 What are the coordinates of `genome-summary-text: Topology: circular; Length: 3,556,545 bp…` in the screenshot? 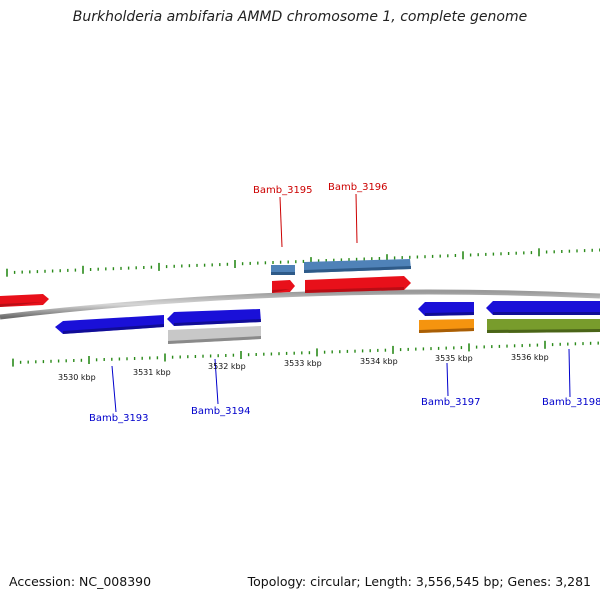 It's located at (419, 581).